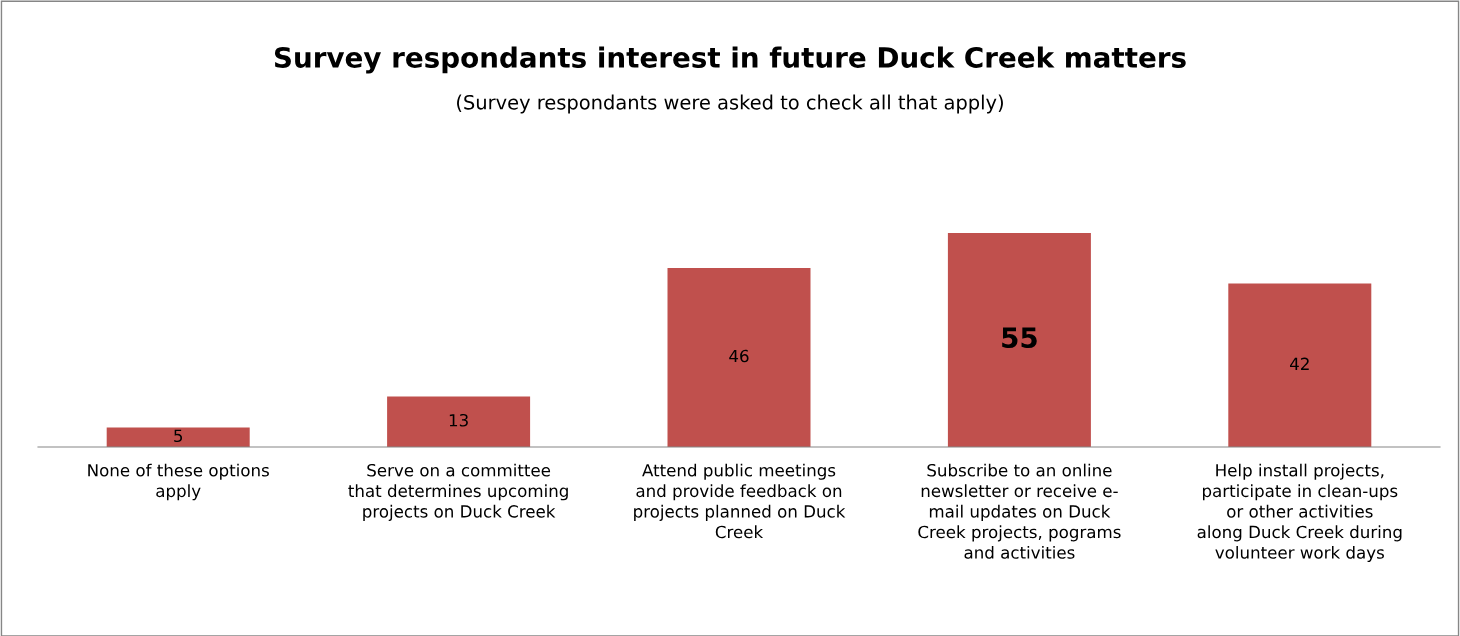 This screenshot has width=1460, height=636. I want to click on data-label: 5, so click(178, 436).